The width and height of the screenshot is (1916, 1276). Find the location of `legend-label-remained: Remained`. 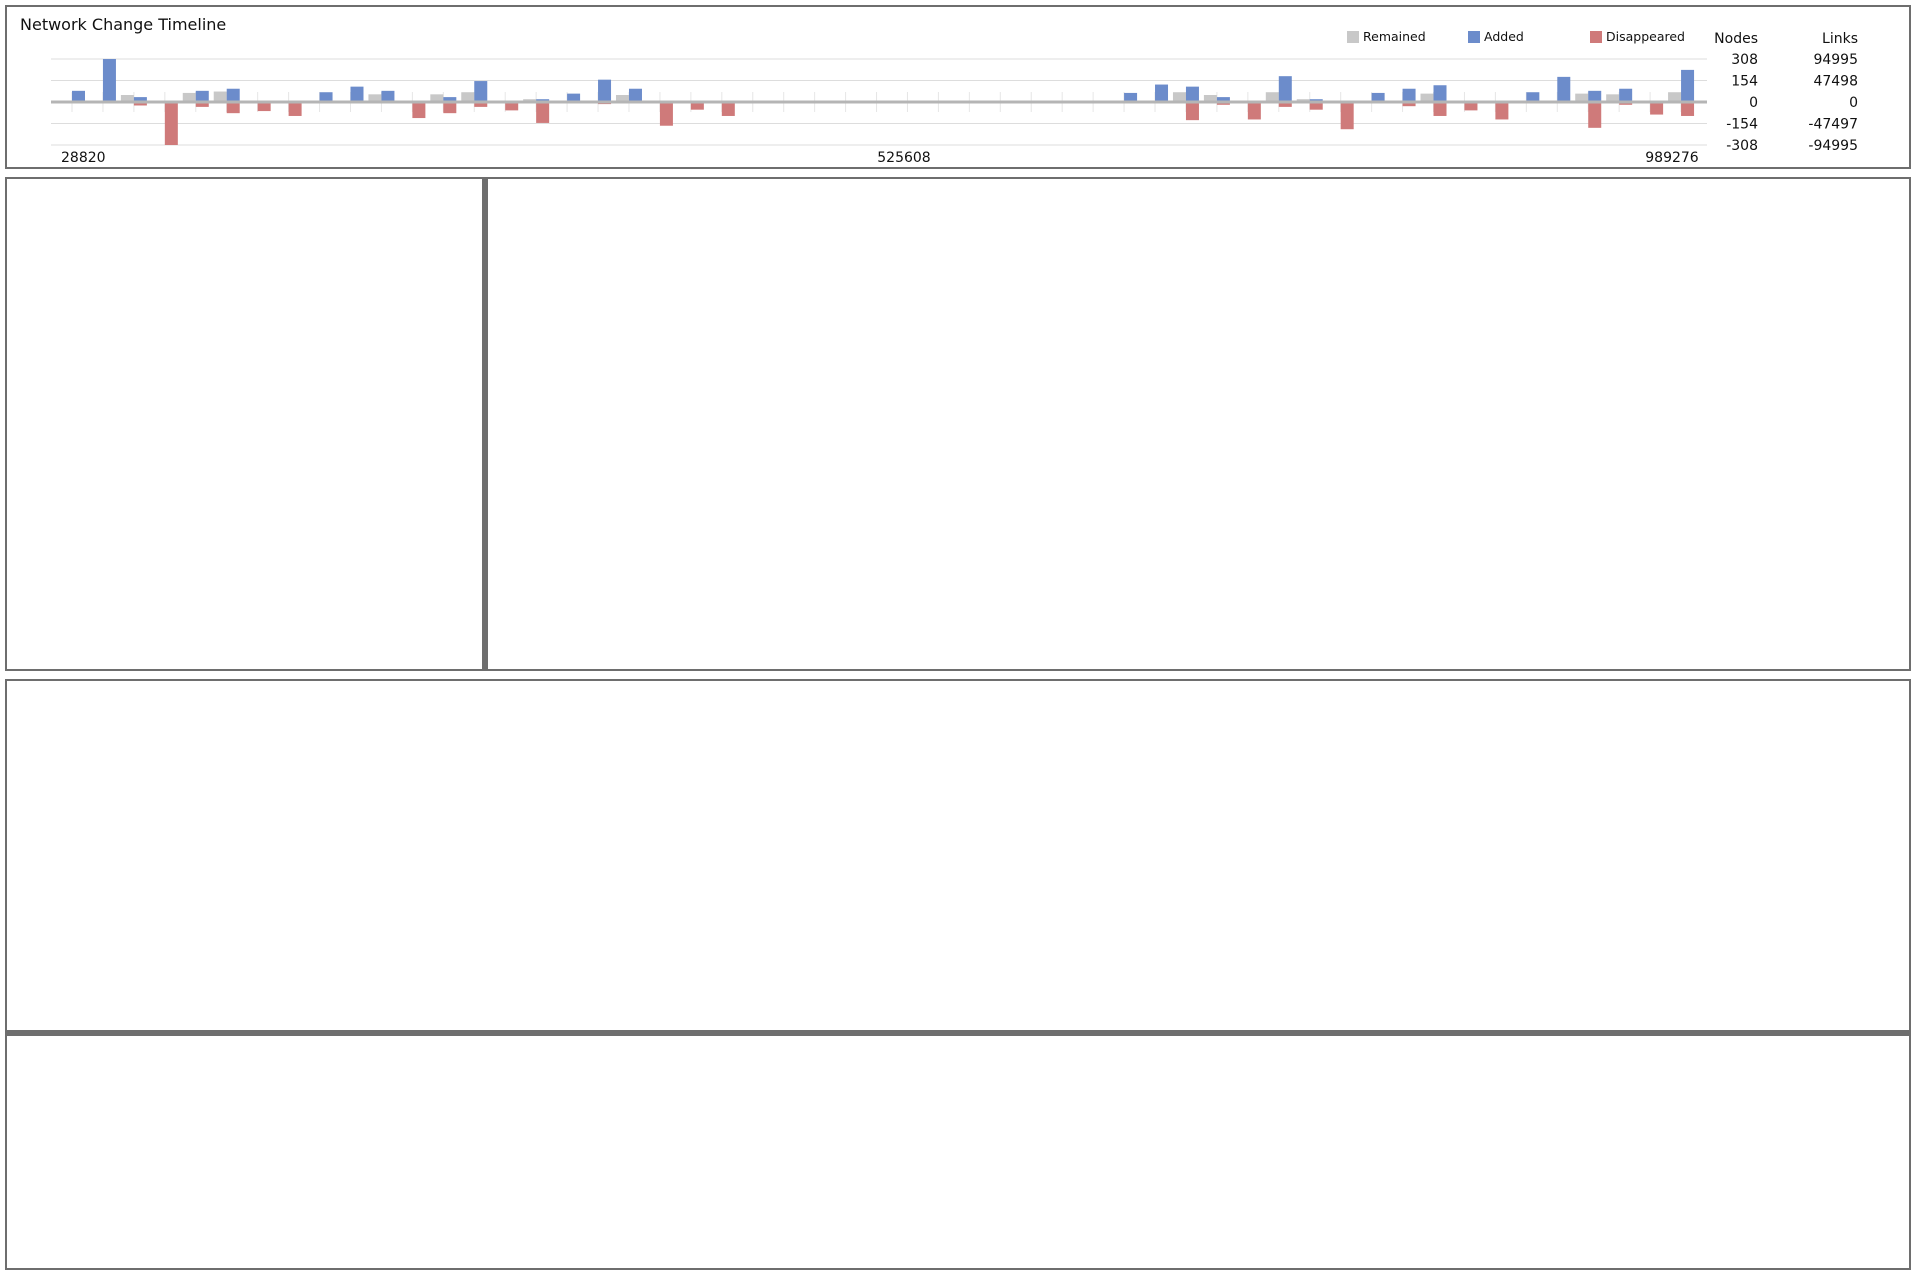

legend-label-remained: Remained is located at coordinates (1394, 36).